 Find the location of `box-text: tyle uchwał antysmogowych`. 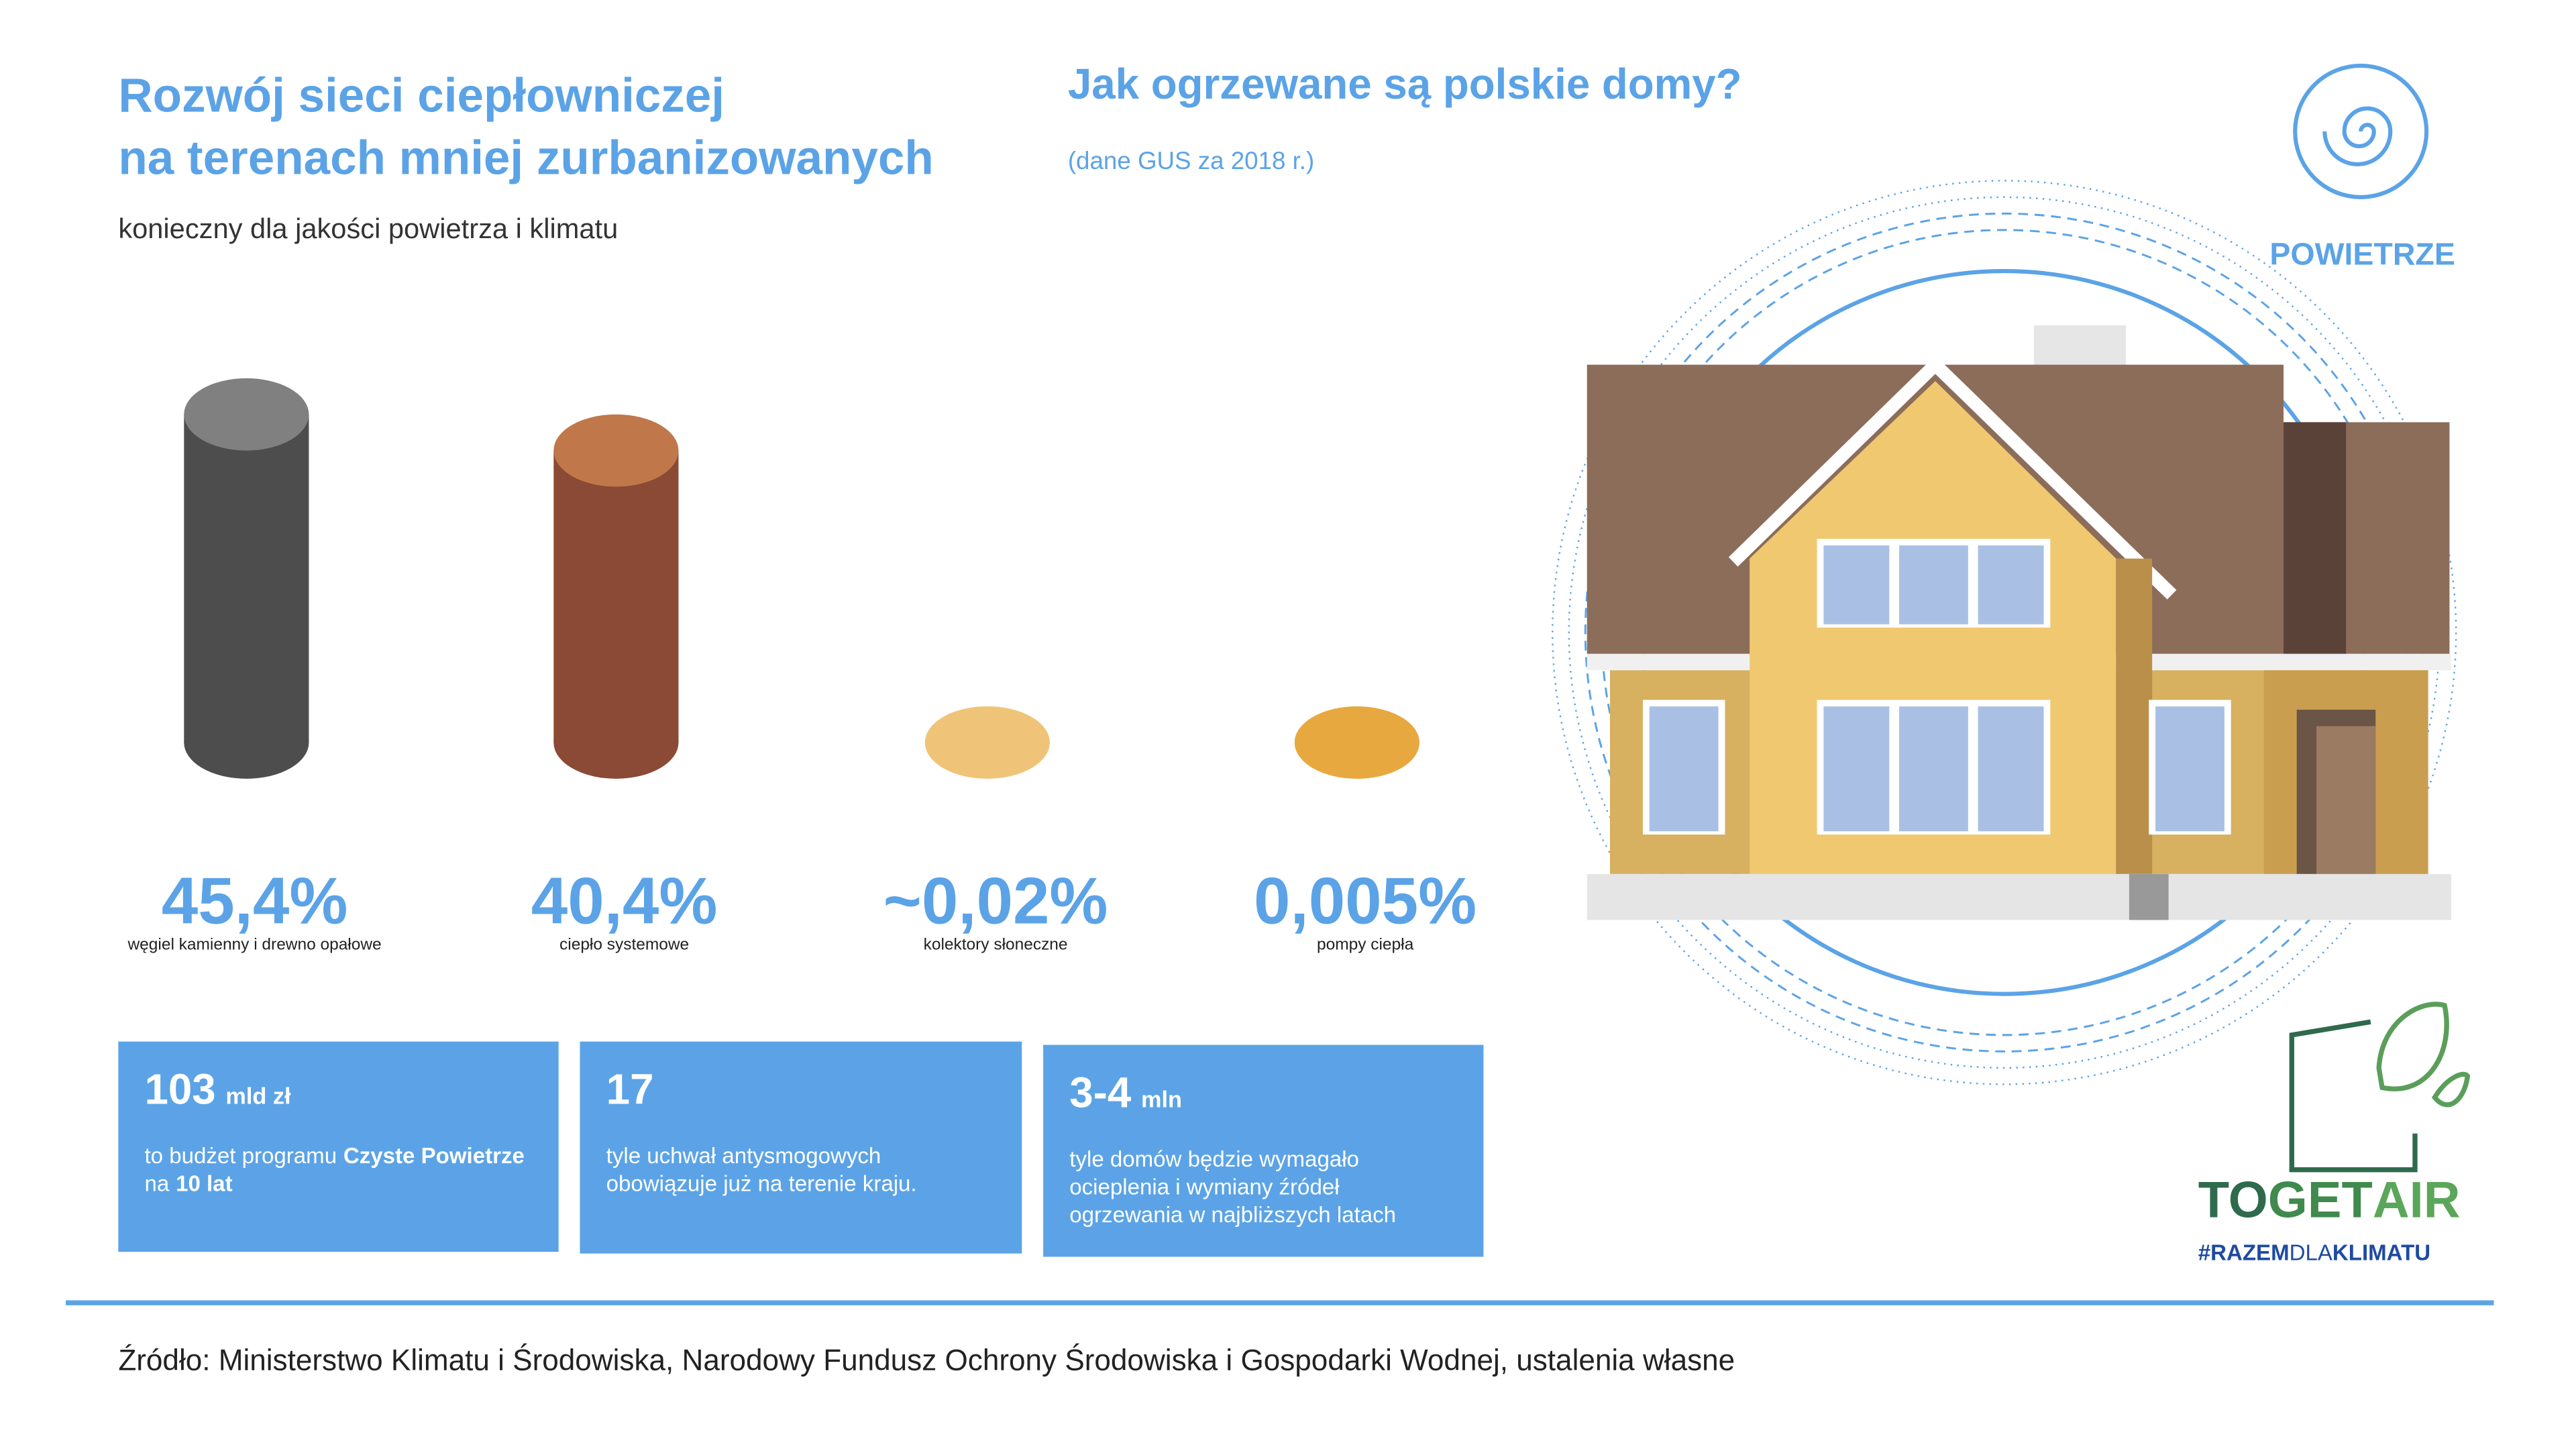

box-text: tyle uchwał antysmogowych is located at coordinates (743, 1156).